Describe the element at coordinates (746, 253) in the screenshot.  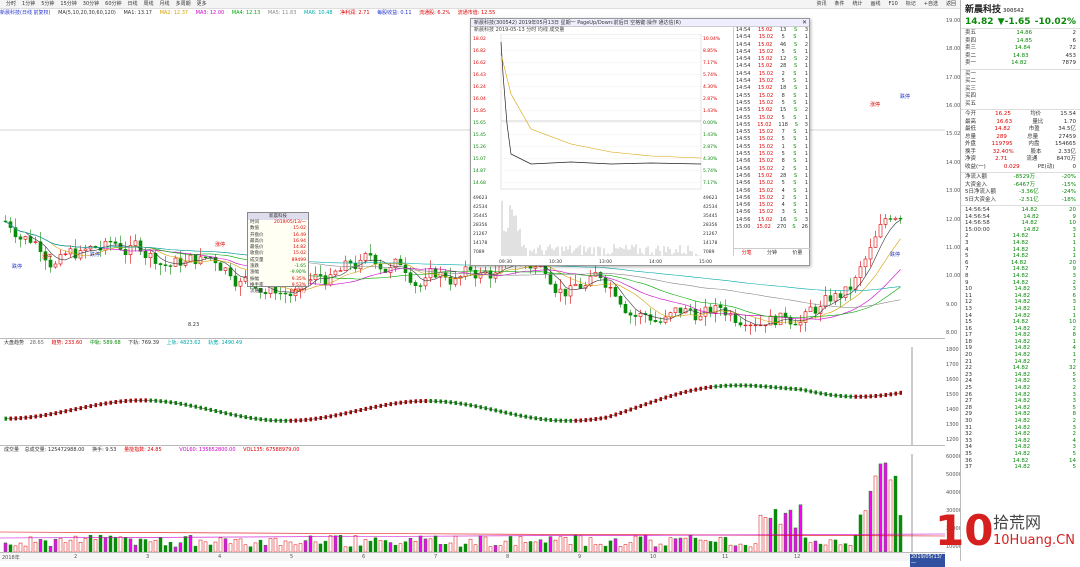
I see `tick-tab-0: 分笔` at that location.